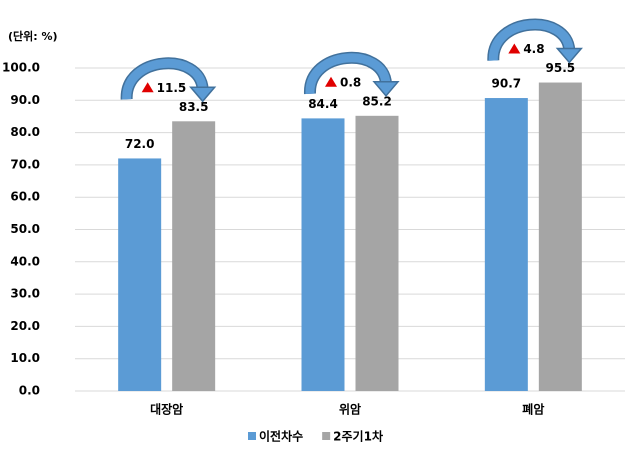  I want to click on change-label: 0.8, so click(350, 82).